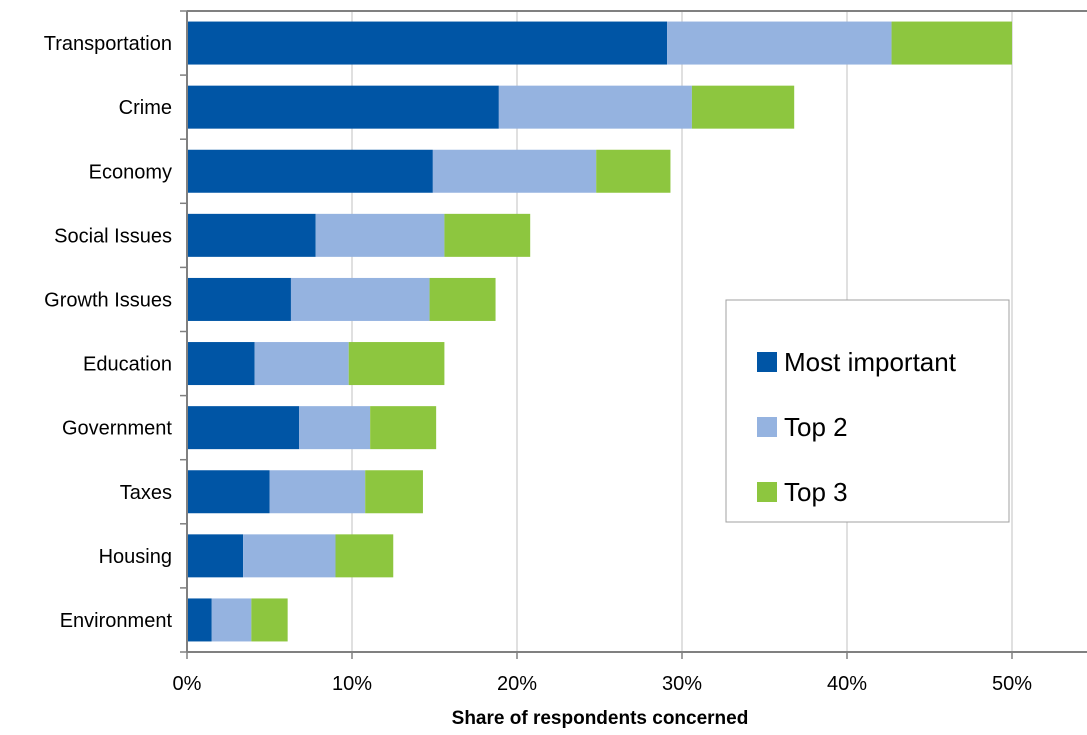 The image size is (1087, 735). What do you see at coordinates (847, 684) in the screenshot?
I see `x-tick-label: 40%` at bounding box center [847, 684].